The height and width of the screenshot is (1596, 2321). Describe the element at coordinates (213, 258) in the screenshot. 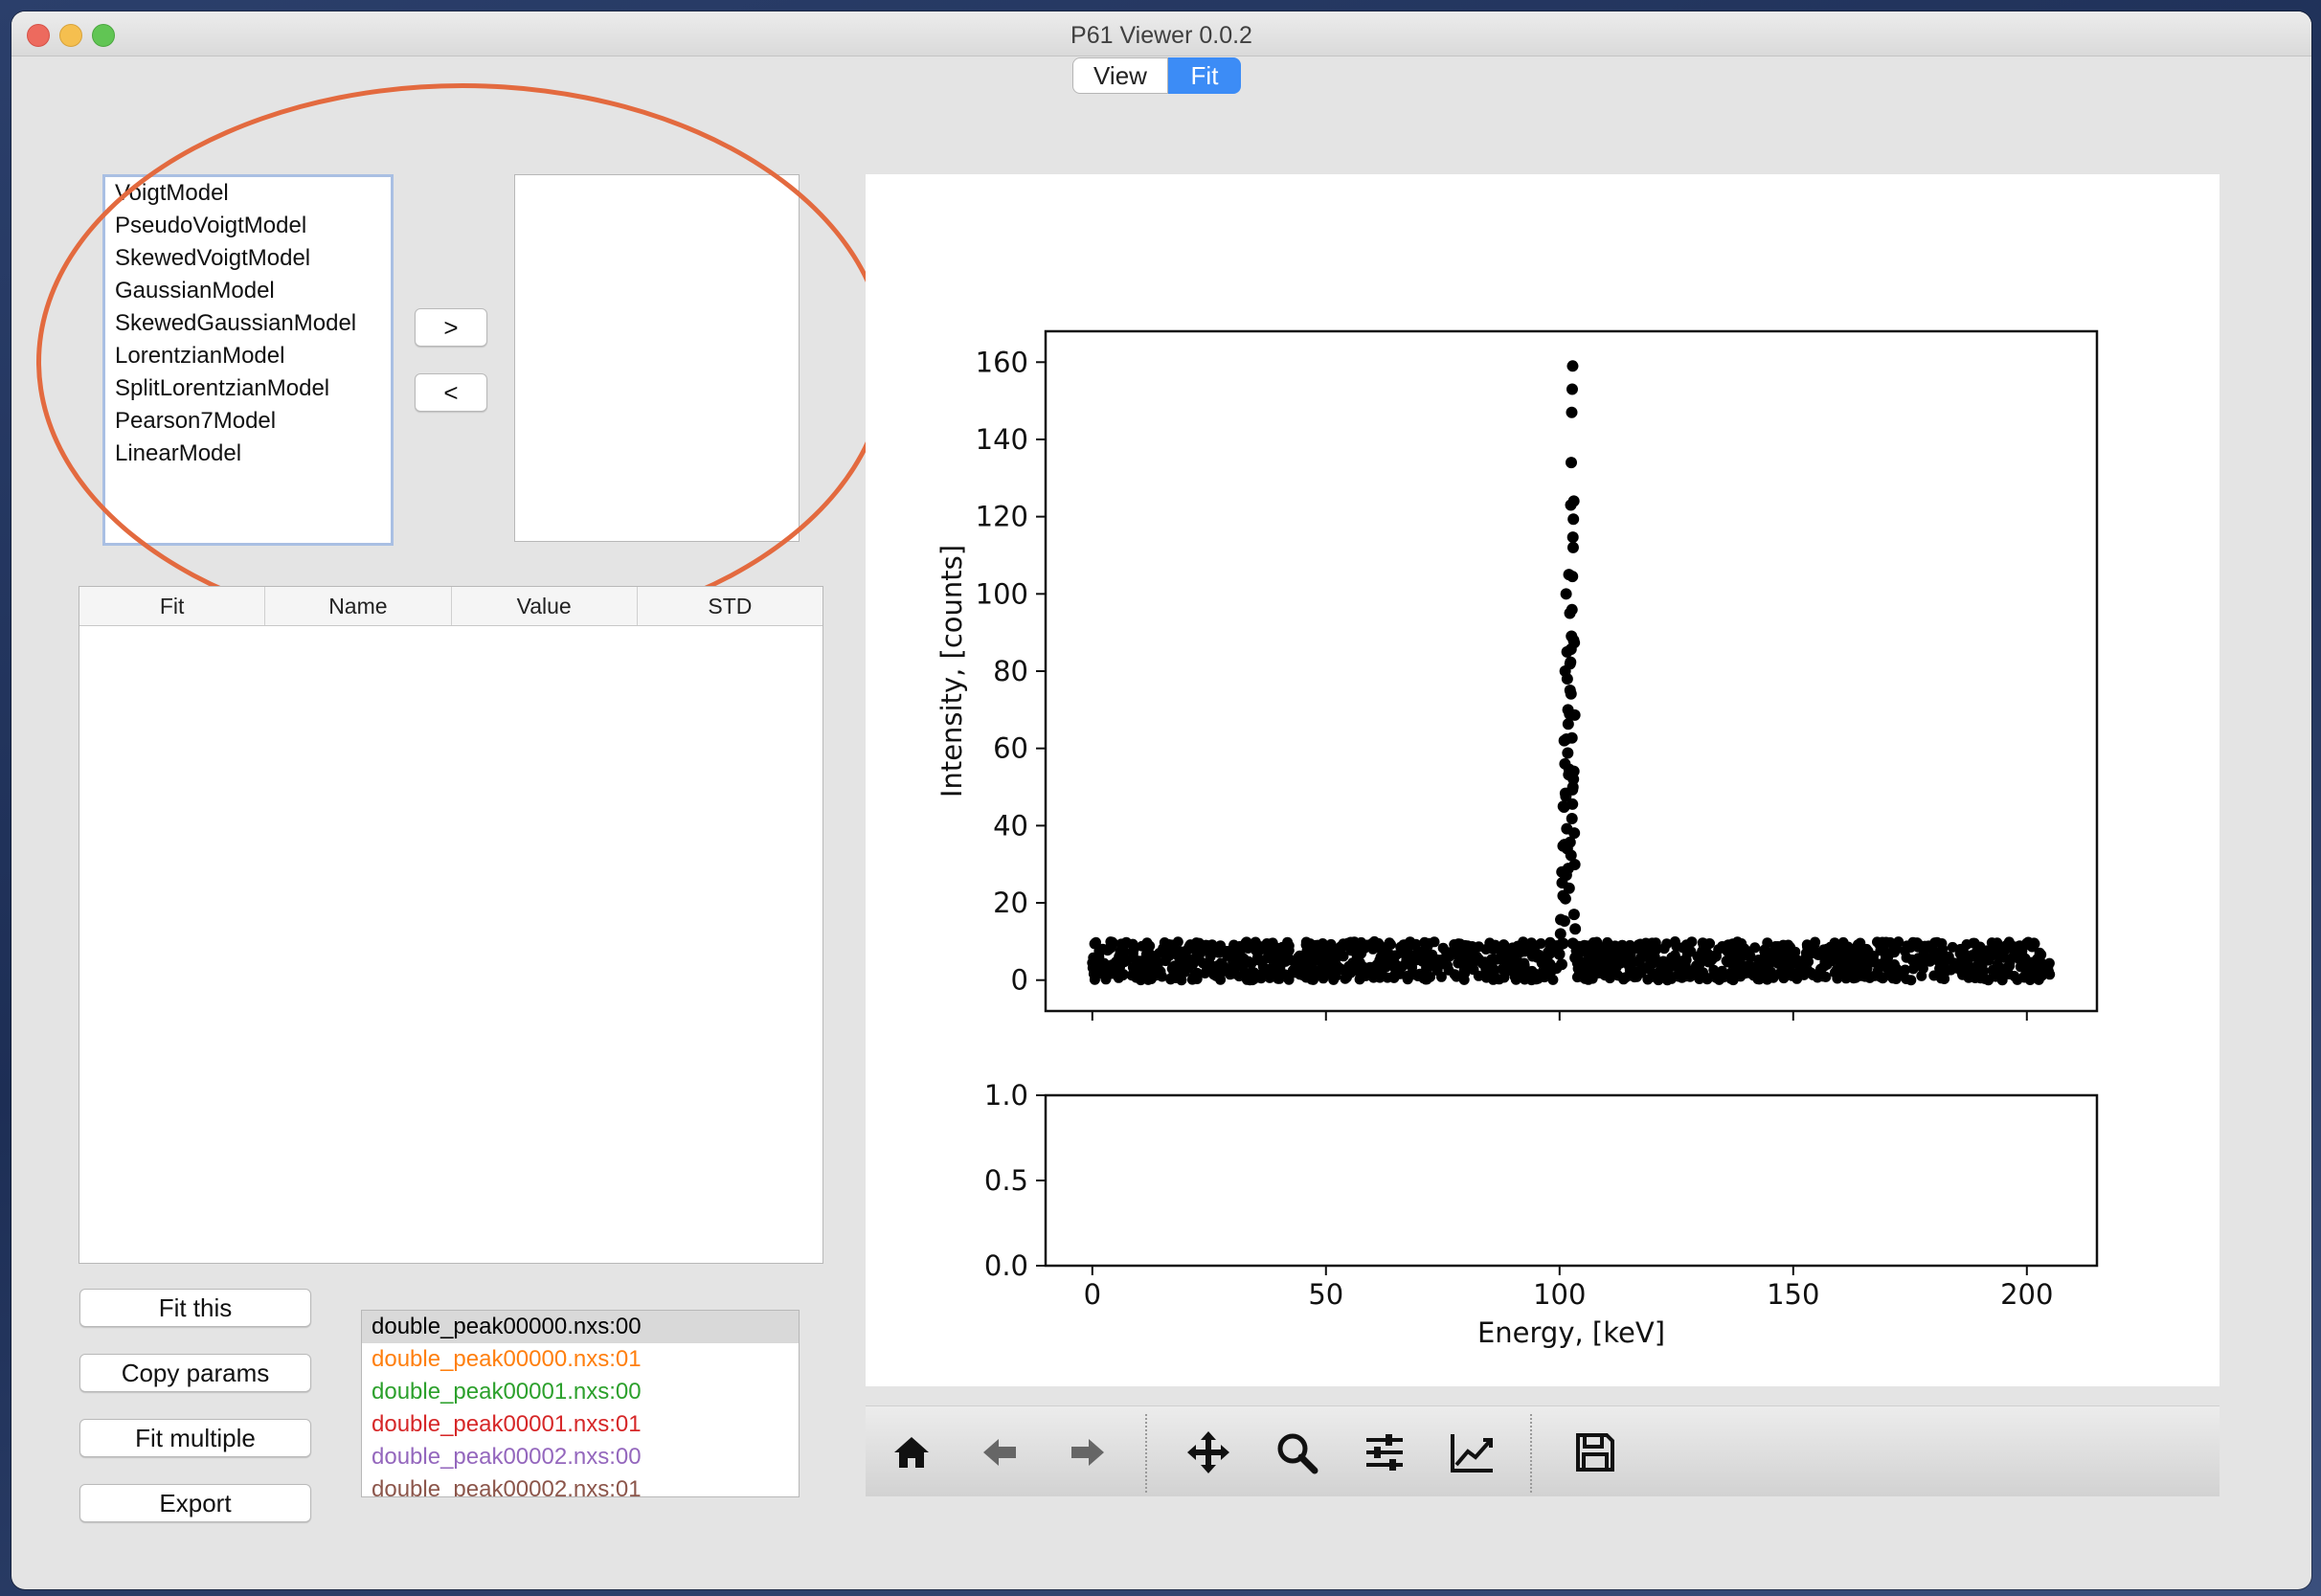

I see `list-item: SkewedVoigtModel` at that location.